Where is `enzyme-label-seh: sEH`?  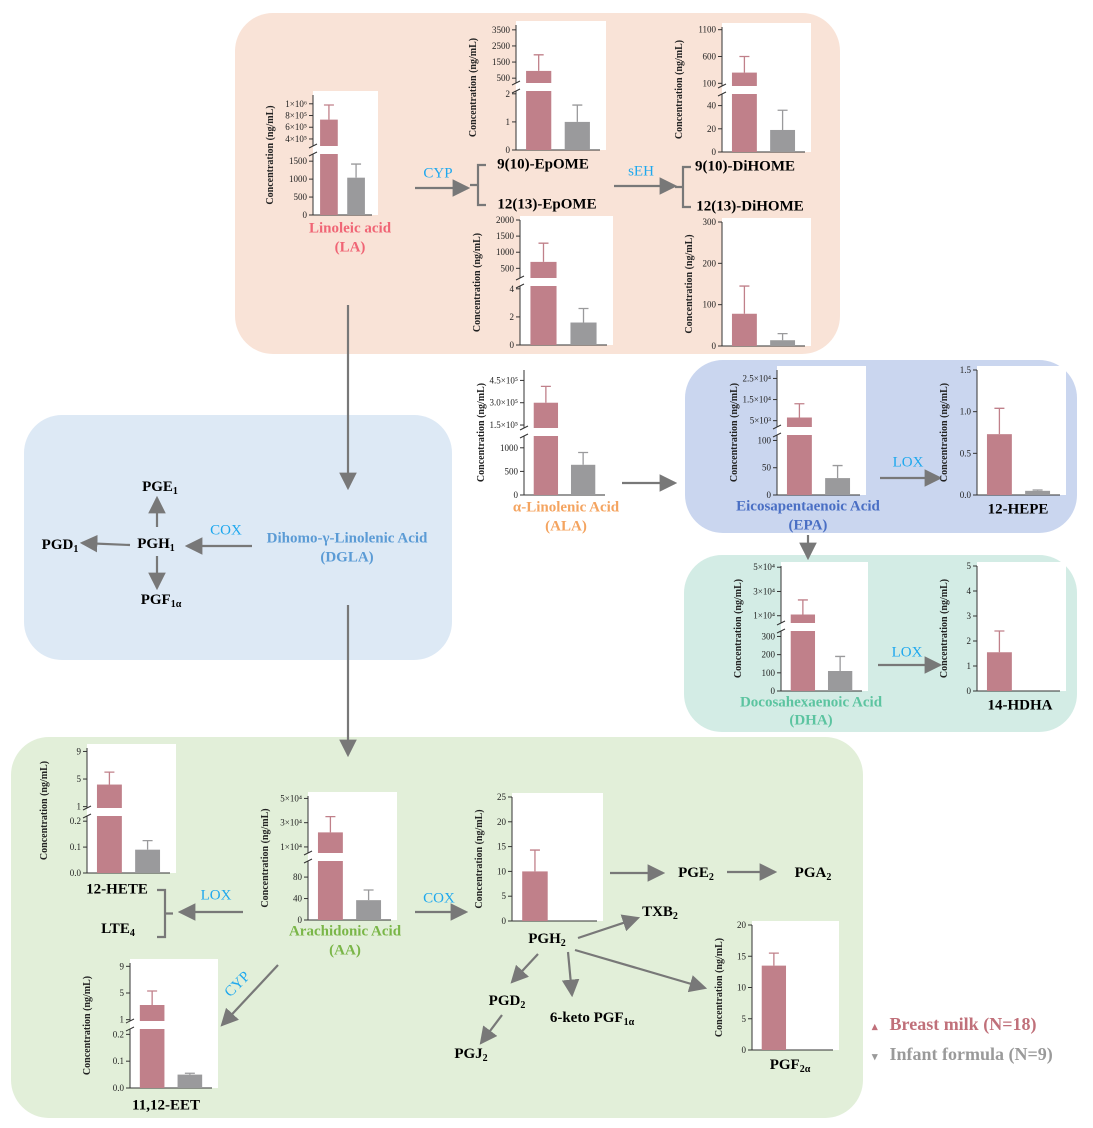 enzyme-label-seh: sEH is located at coordinates (641, 172).